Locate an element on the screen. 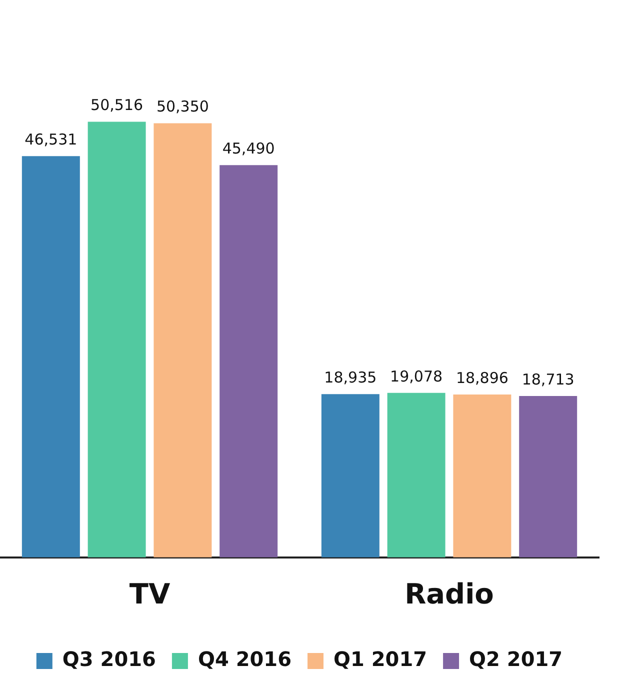 The image size is (619, 691). data-label: 50,350 is located at coordinates (182, 107).